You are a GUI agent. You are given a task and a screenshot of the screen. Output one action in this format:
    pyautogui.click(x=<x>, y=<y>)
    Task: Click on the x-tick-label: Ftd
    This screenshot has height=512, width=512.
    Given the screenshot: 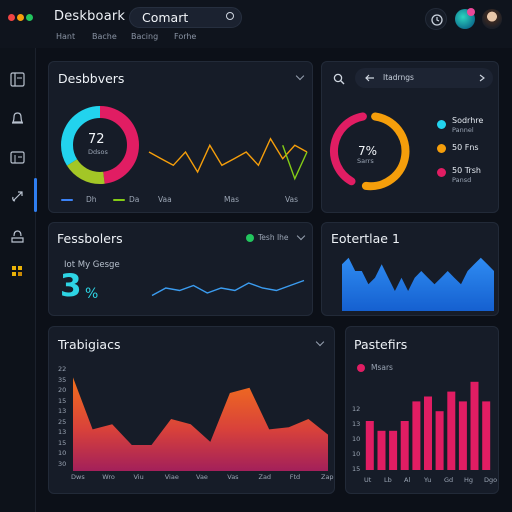 What is the action you would take?
    pyautogui.click(x=295, y=477)
    